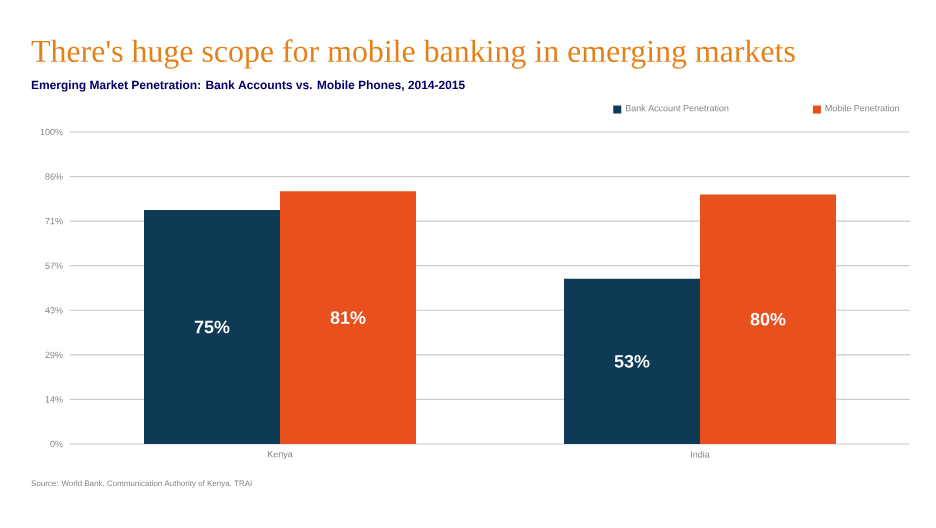 Image resolution: width=936 pixels, height=528 pixels. I want to click on data-label: 81%, so click(348, 317).